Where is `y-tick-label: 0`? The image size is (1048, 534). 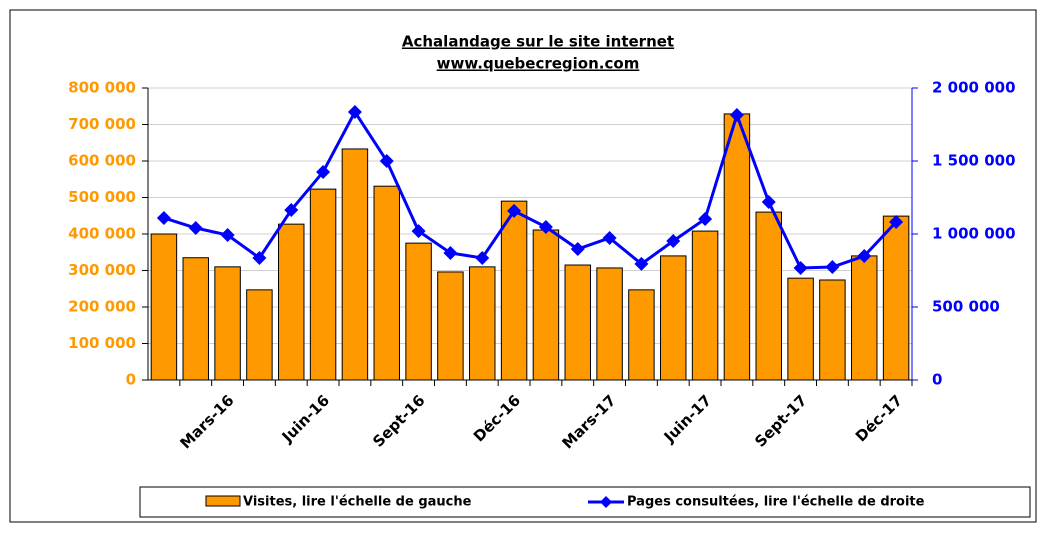
y-tick-label: 0 is located at coordinates (131, 380).